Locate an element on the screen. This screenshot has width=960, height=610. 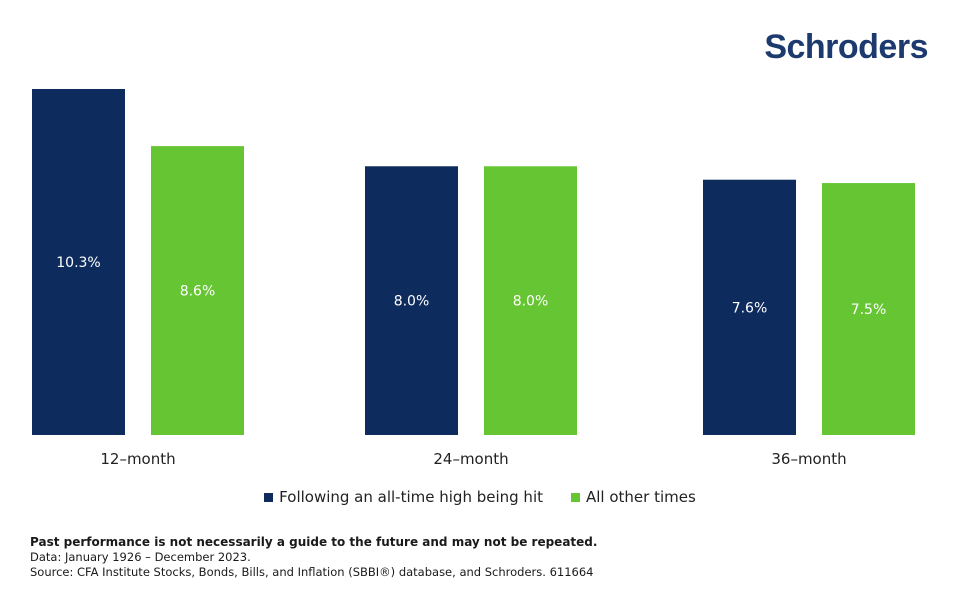
x-tick-label-24-month: 24–month is located at coordinates (470, 459).